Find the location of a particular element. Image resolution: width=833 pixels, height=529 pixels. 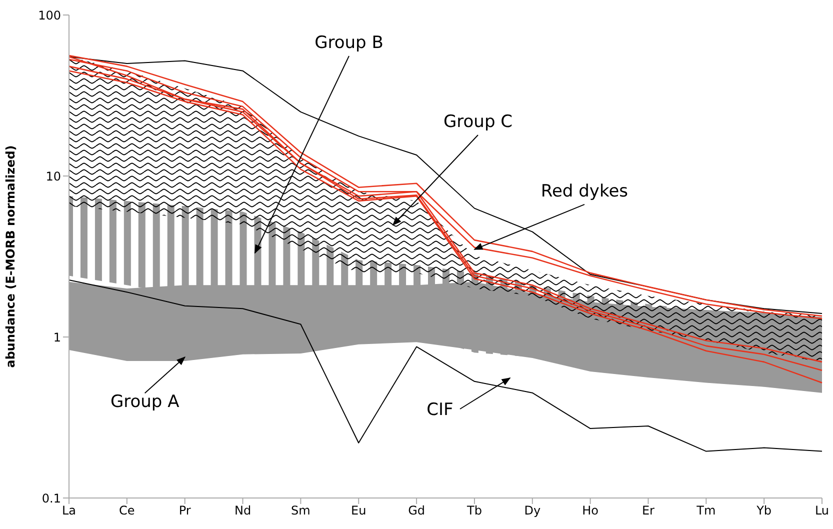

y-tick-label: 100 is located at coordinates (49, 15).